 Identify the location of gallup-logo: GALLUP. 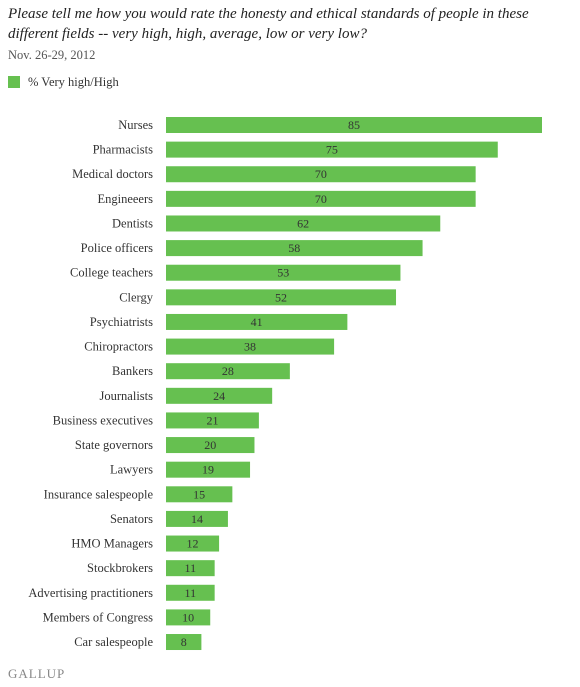
(37, 673).